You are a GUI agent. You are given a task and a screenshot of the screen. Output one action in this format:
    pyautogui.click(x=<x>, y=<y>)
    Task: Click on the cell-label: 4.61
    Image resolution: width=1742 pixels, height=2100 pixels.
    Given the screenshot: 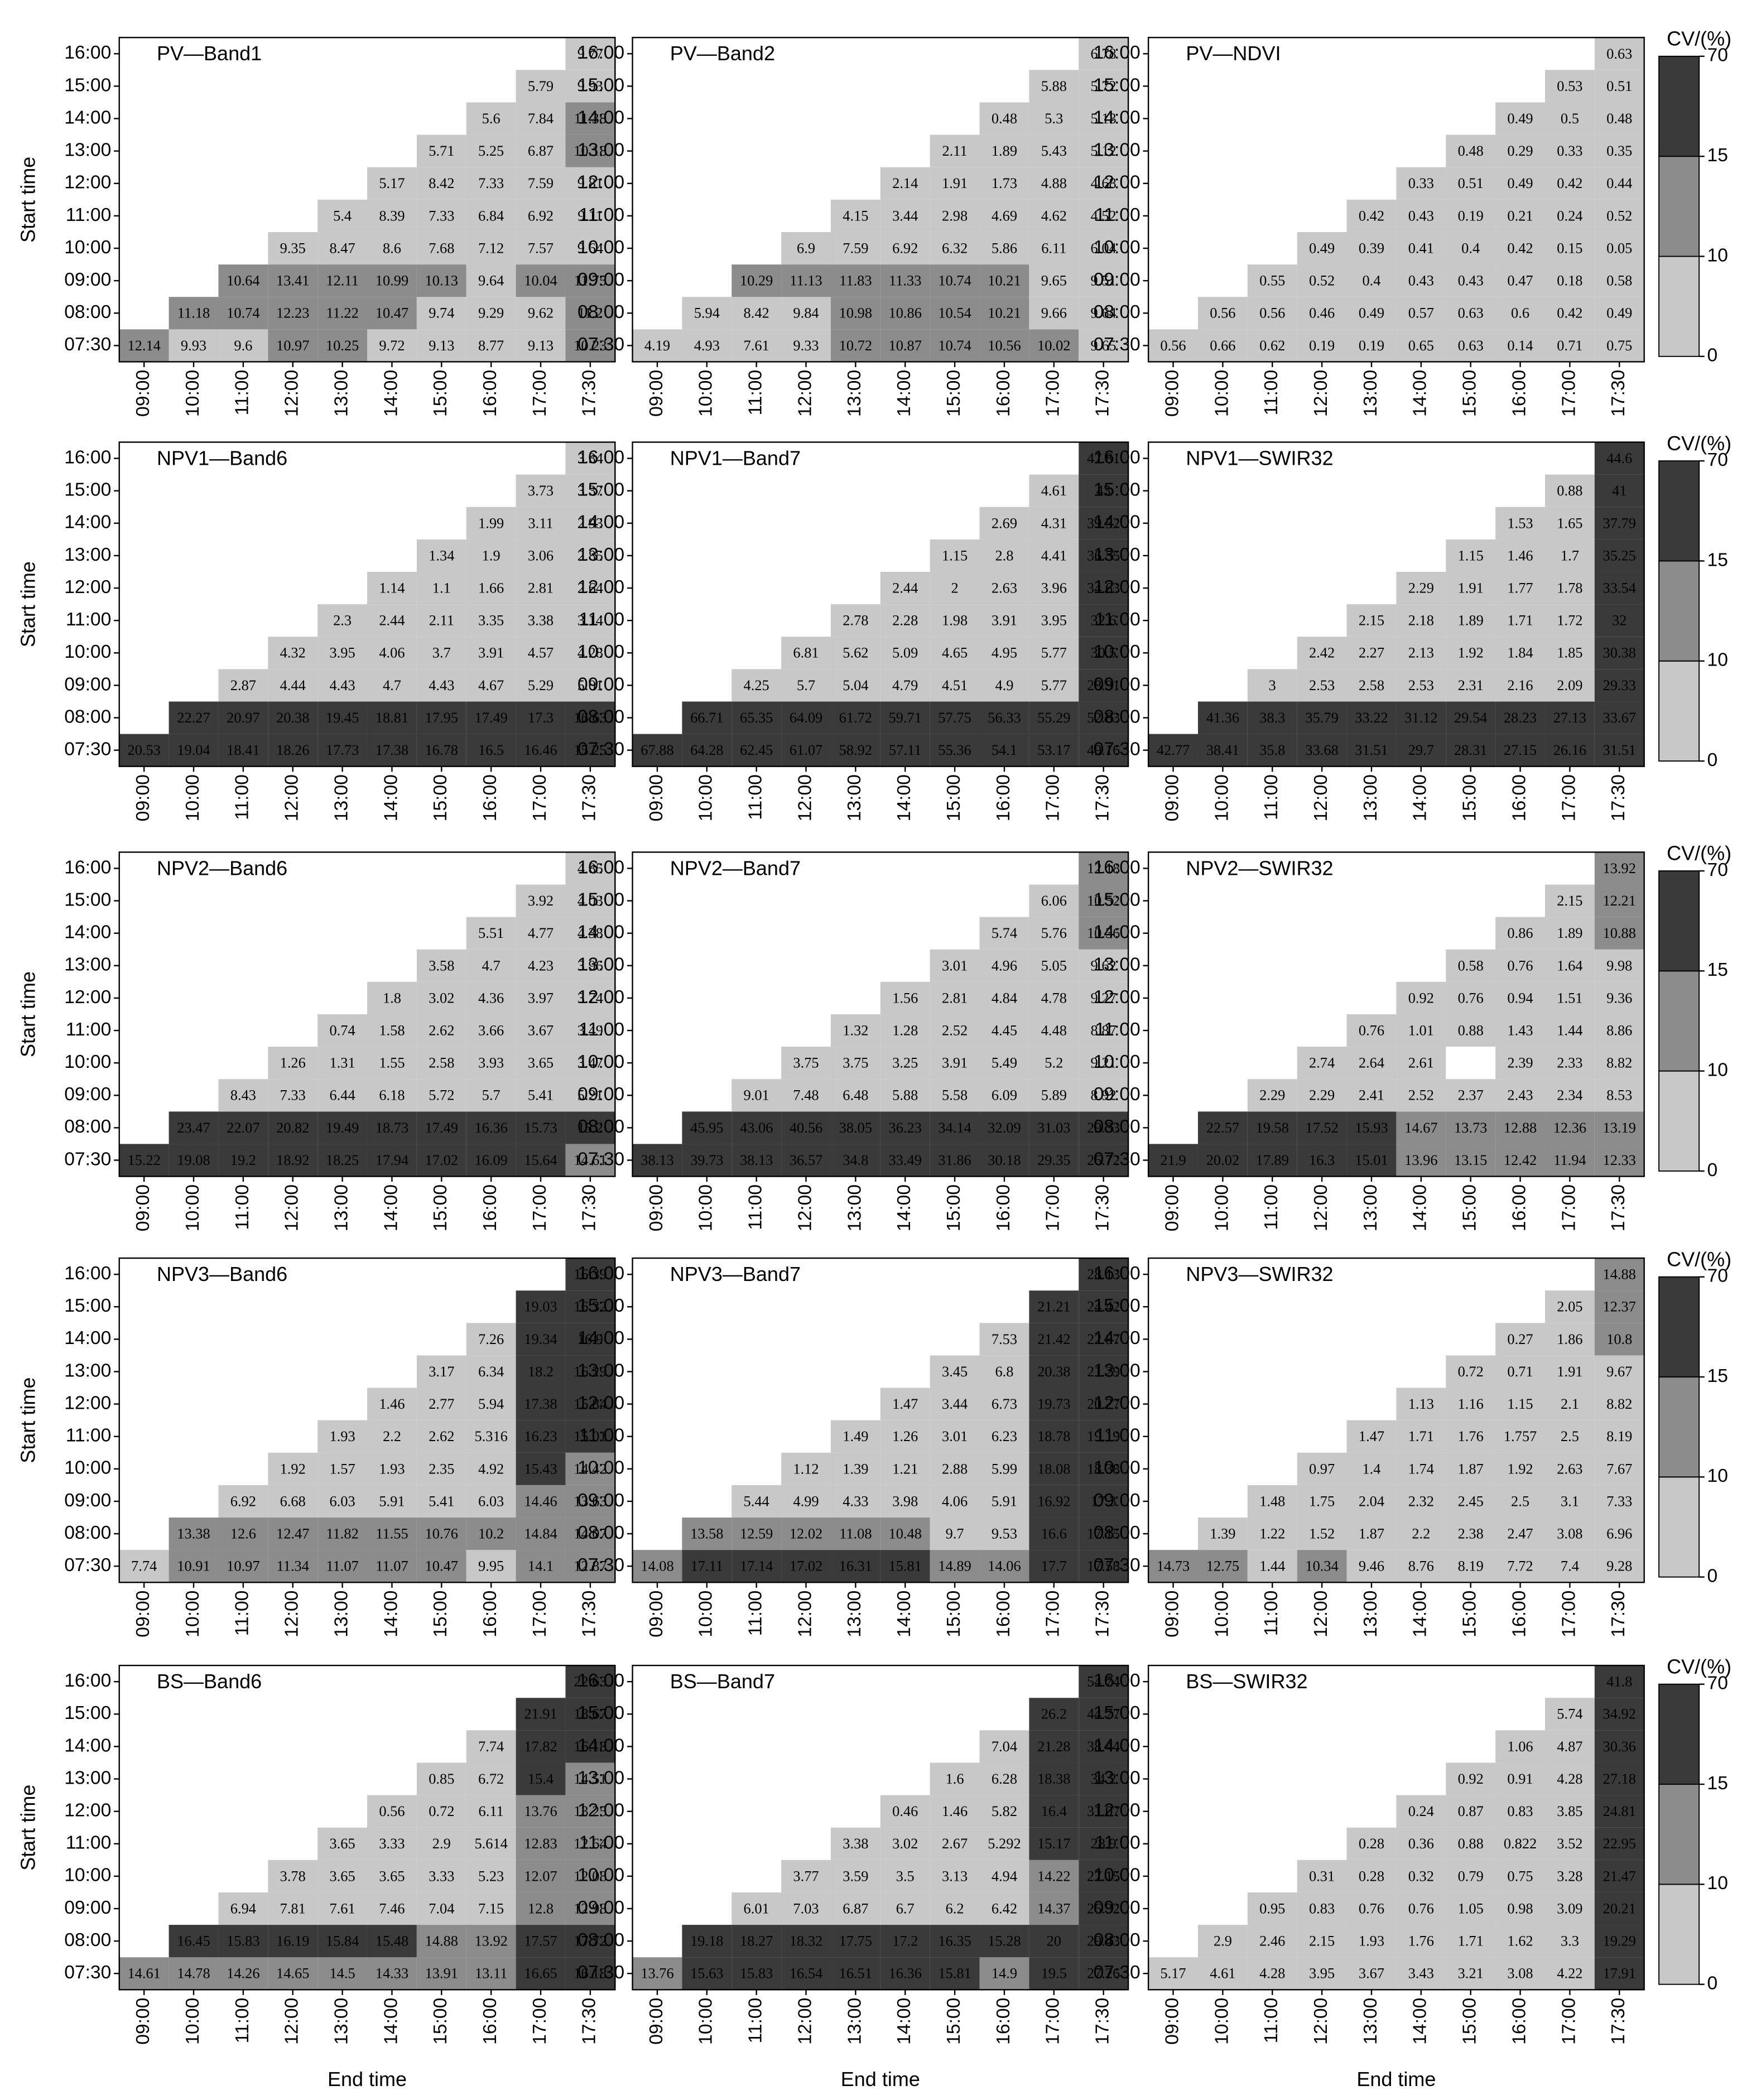 What is the action you would take?
    pyautogui.click(x=1054, y=491)
    